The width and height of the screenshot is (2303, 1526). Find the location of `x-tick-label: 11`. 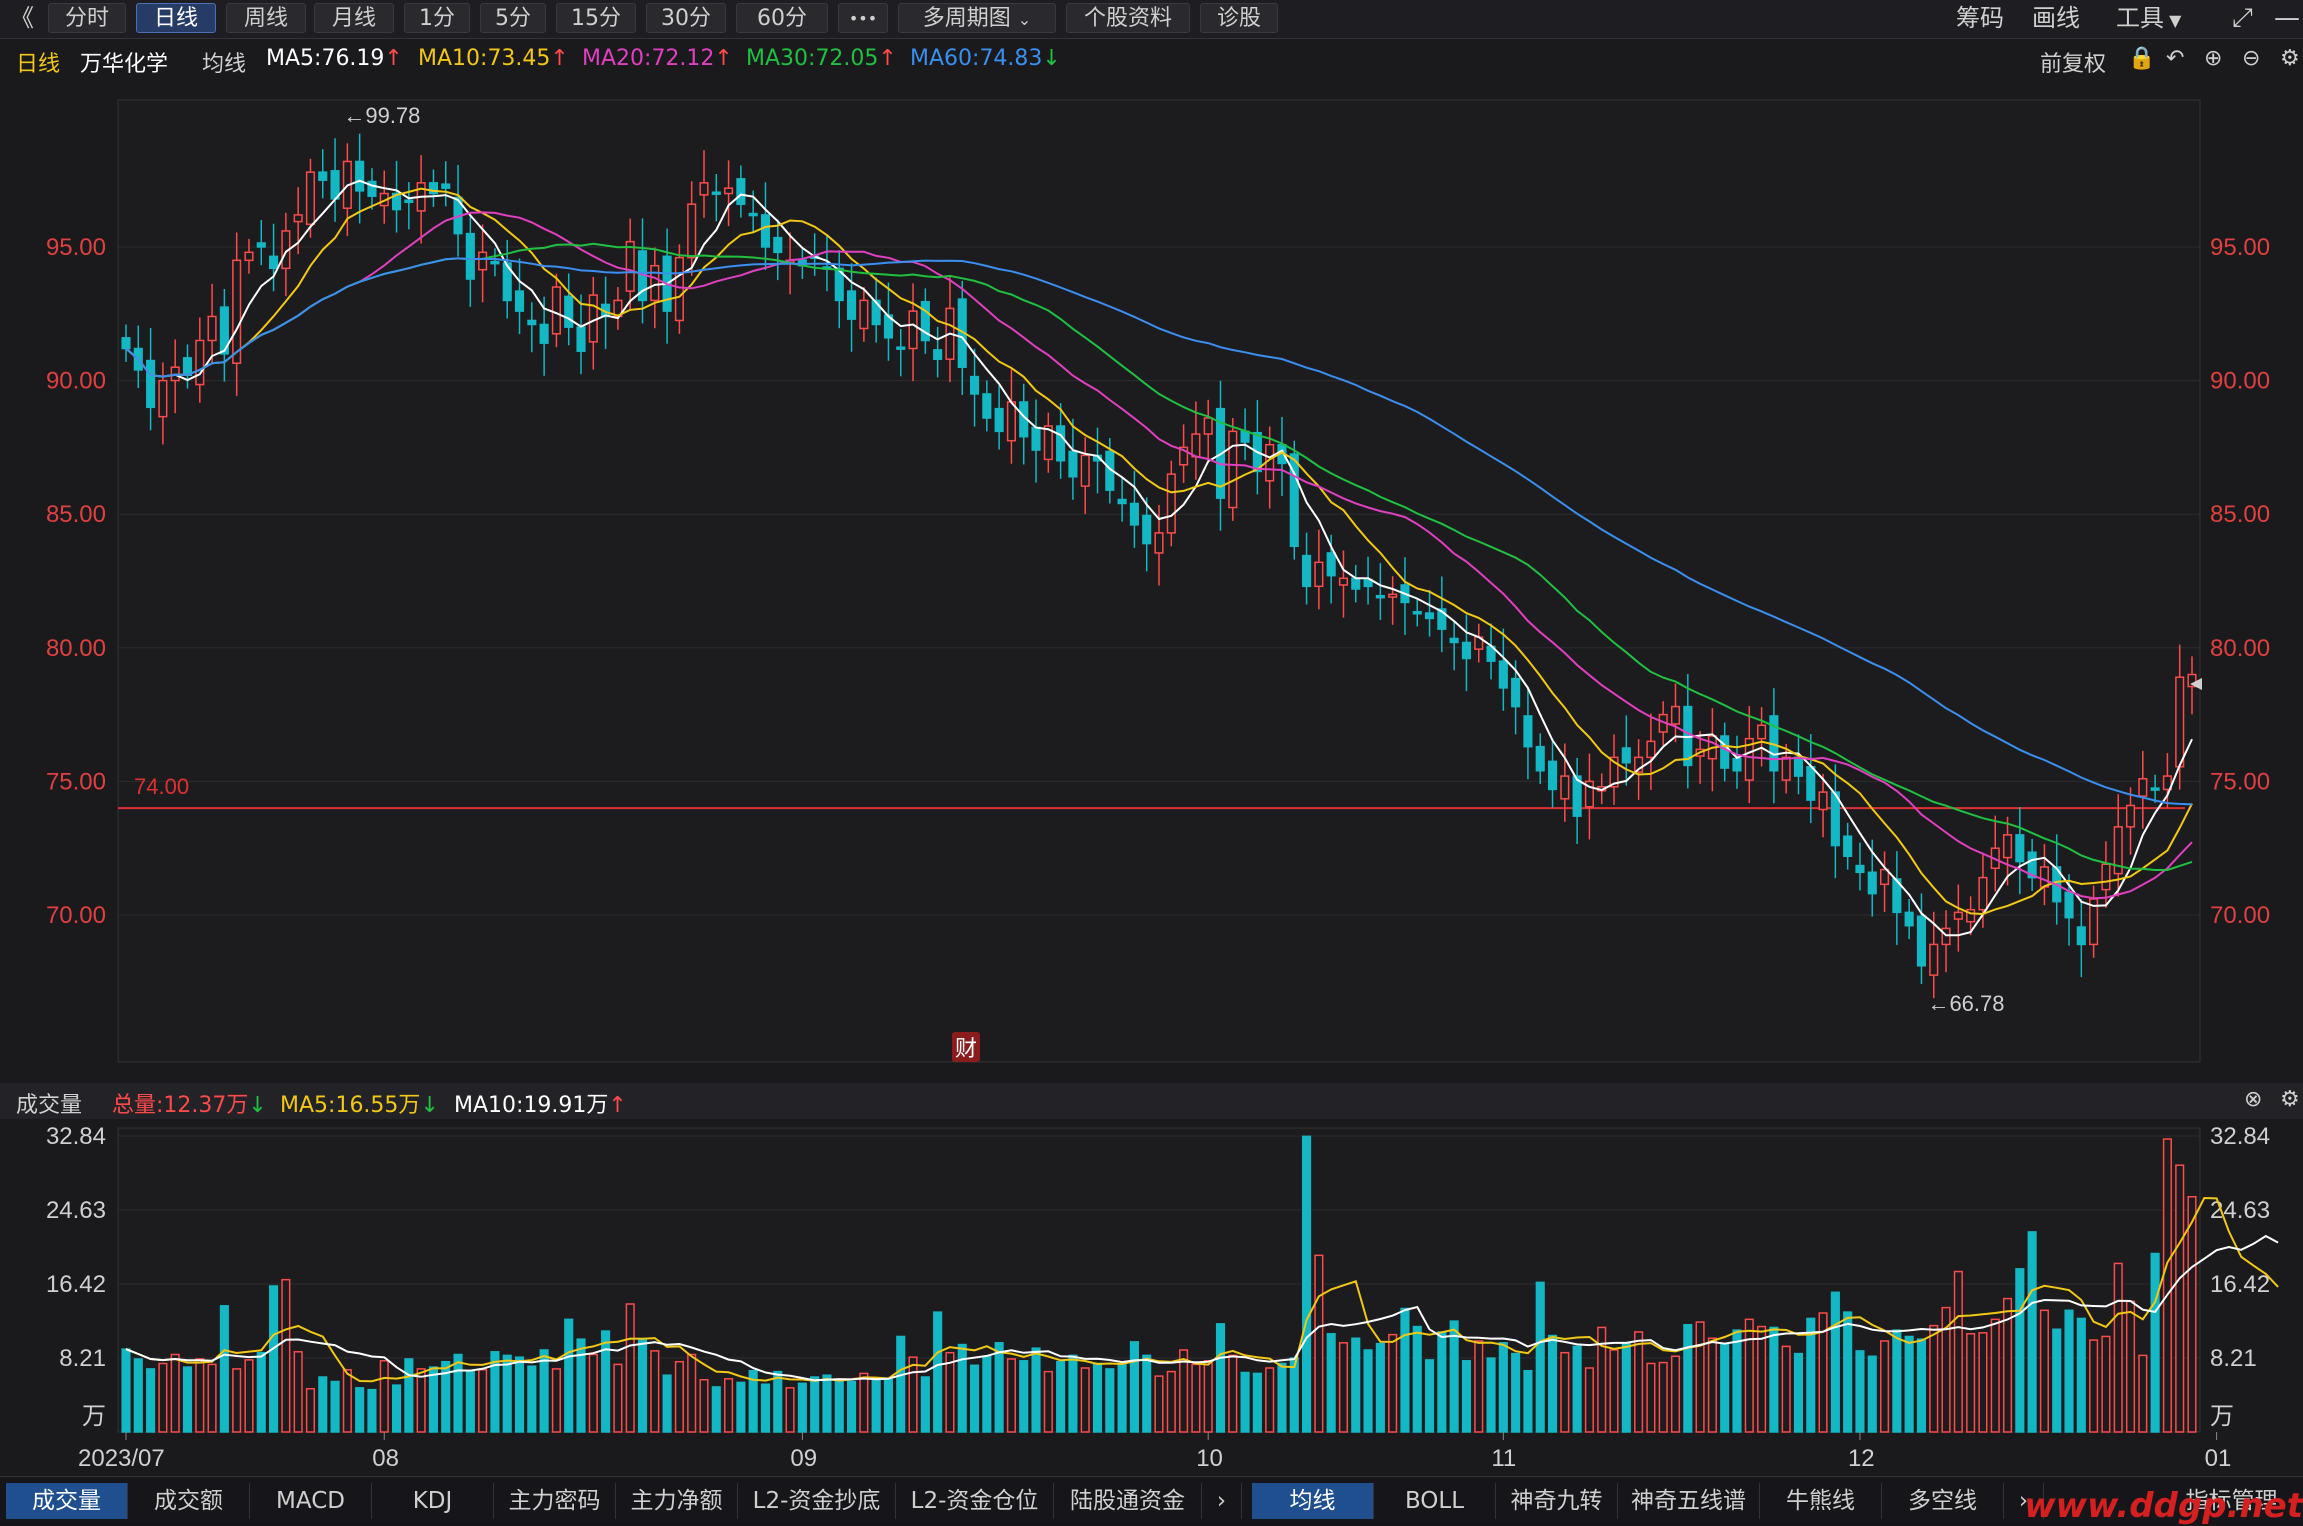

x-tick-label: 11 is located at coordinates (1503, 1458).